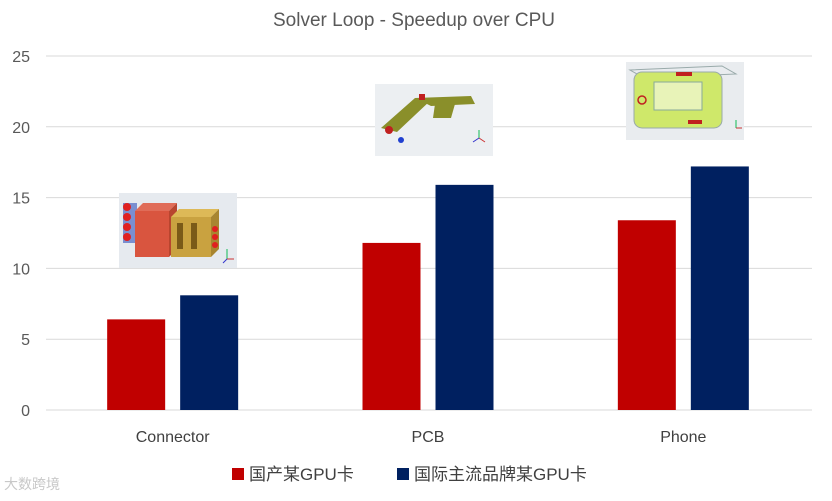 This screenshot has height=501, width=832. I want to click on watermark: 大数跨境, so click(32, 485).